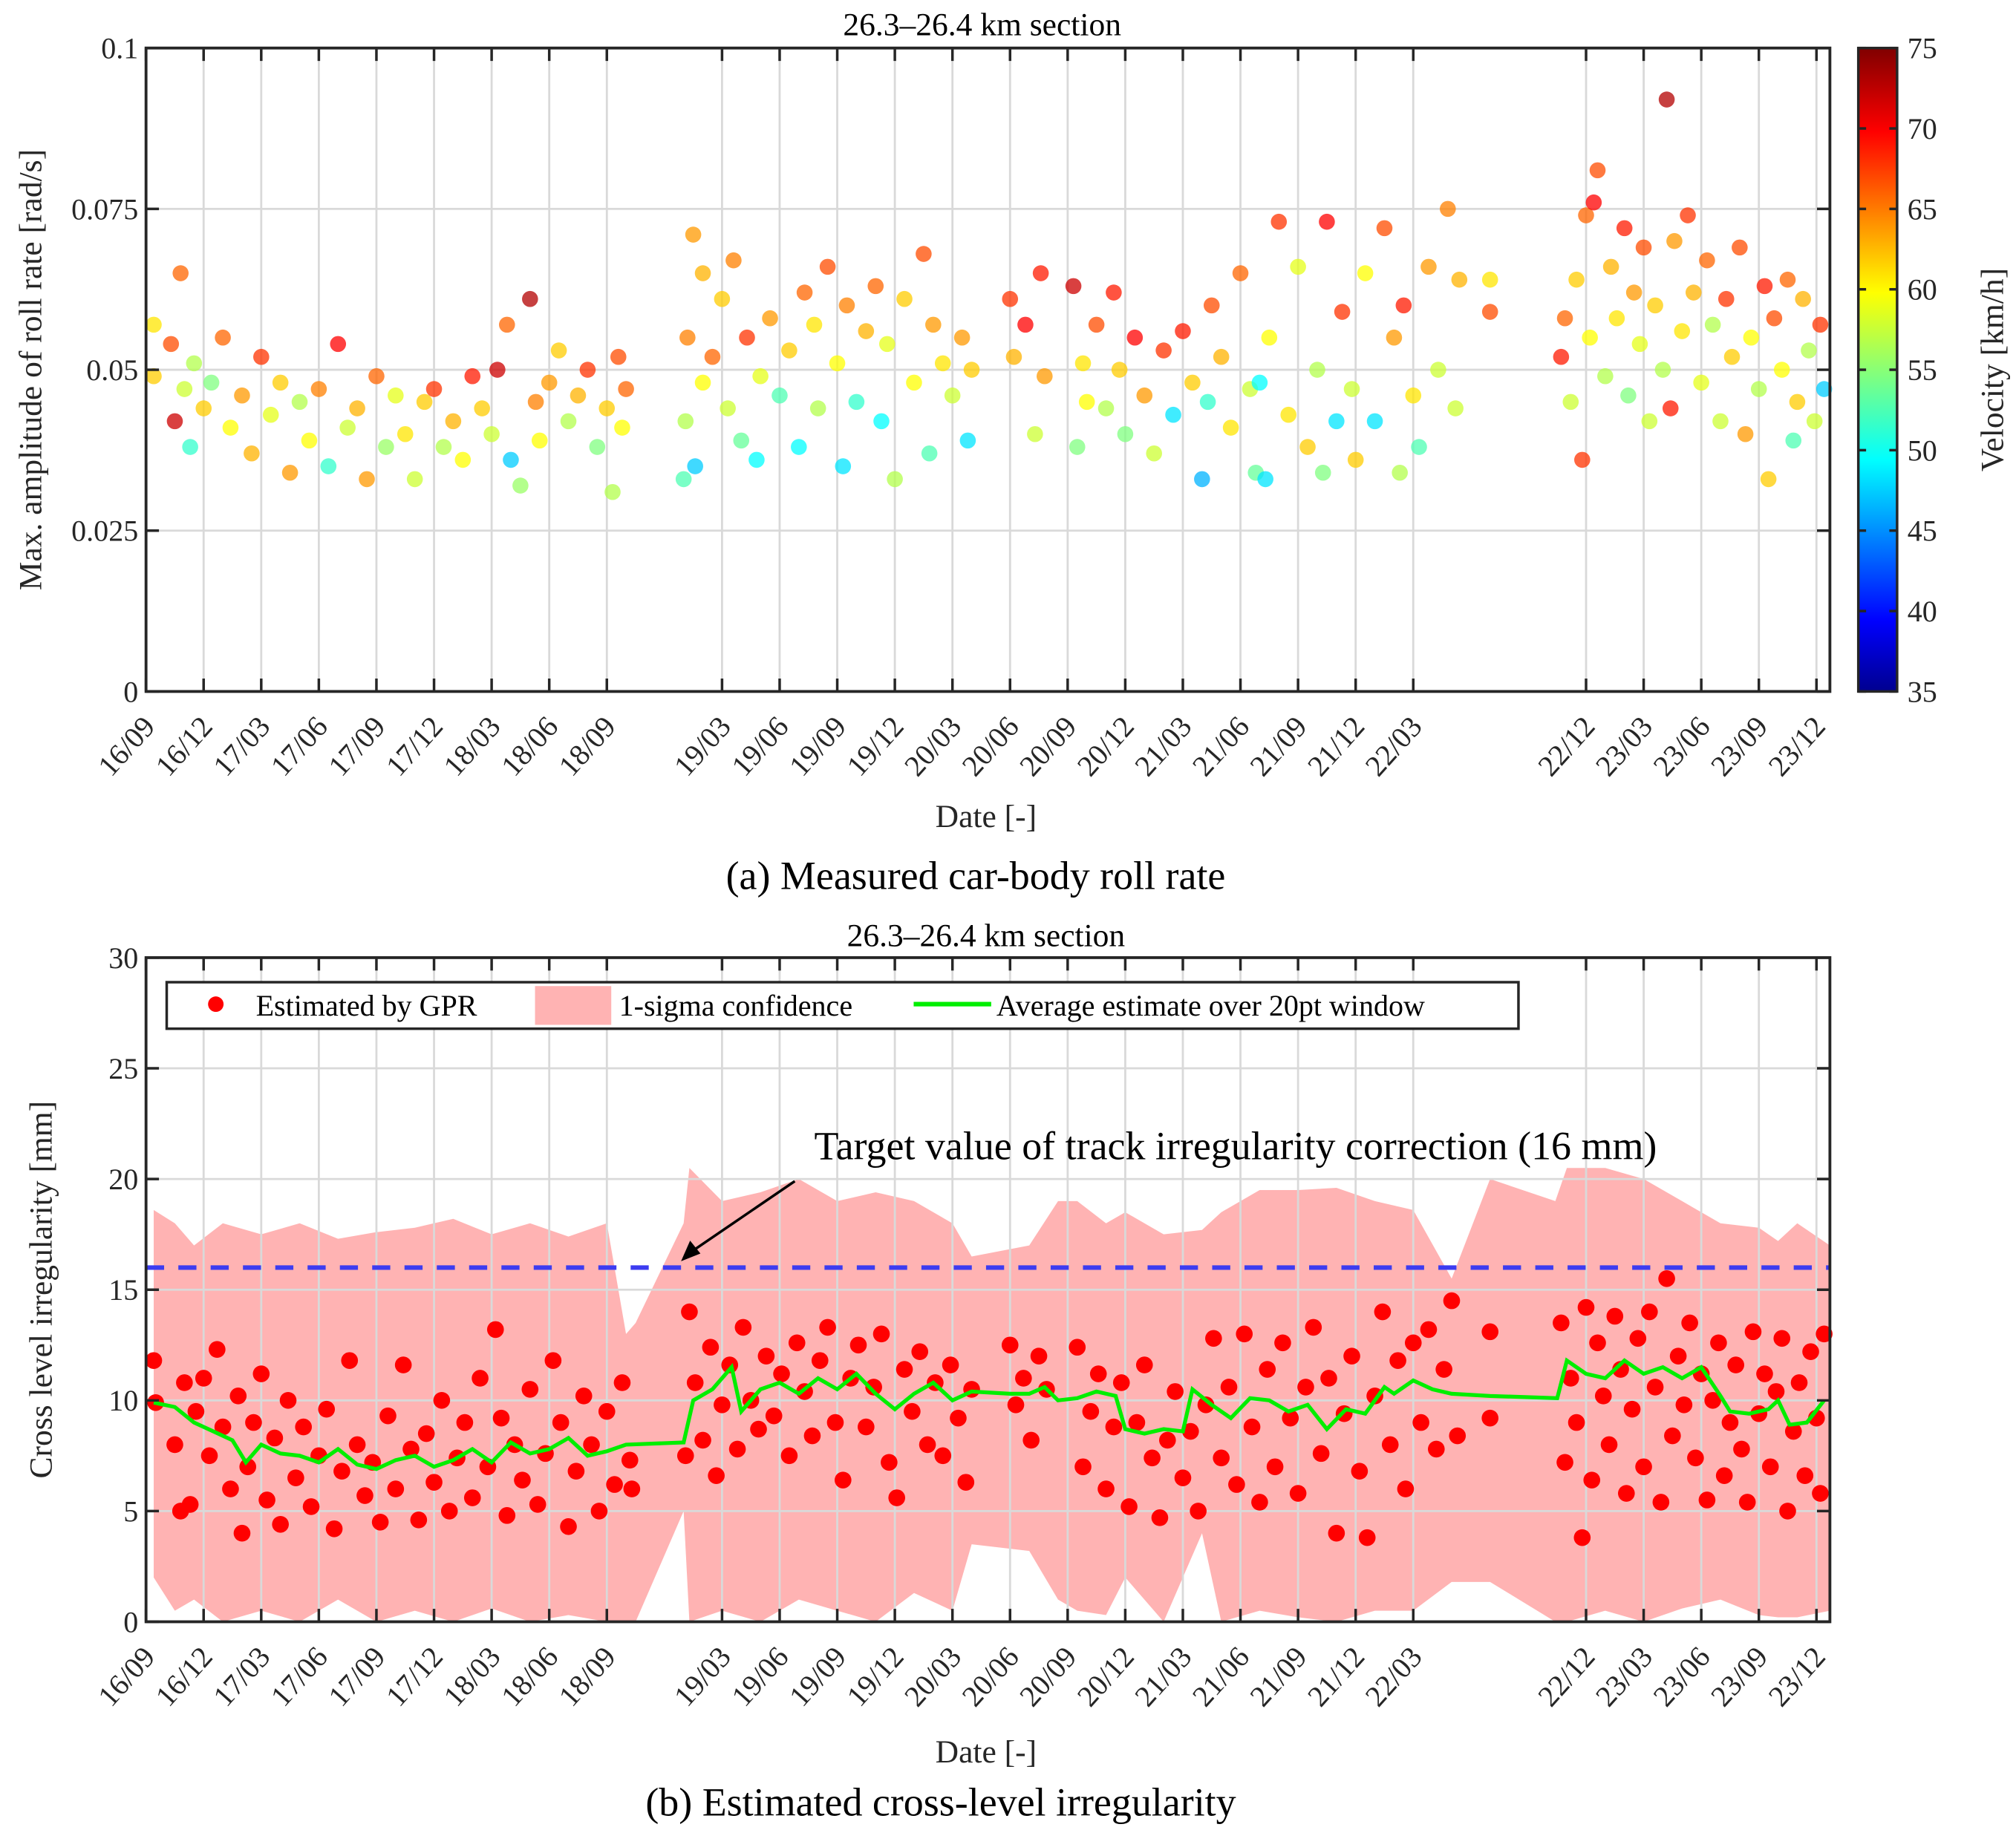 The height and width of the screenshot is (1830, 2016). What do you see at coordinates (1336, 746) in the screenshot?
I see `x-tick-label: 21/12` at bounding box center [1336, 746].